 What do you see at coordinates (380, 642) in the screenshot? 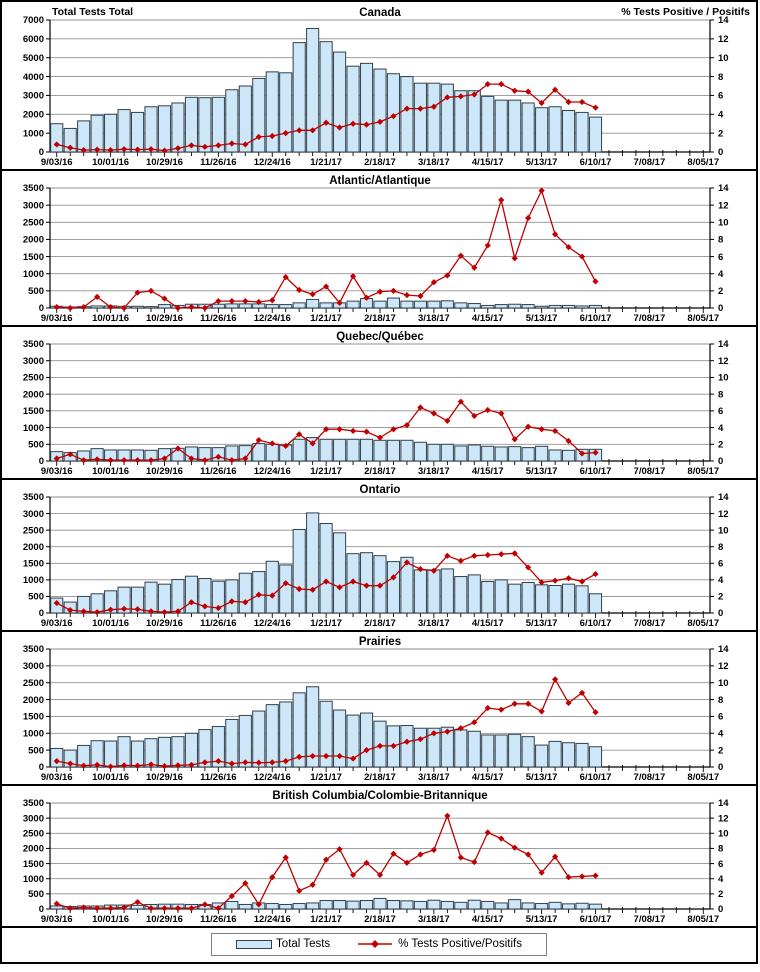
I see `svg-text: Prairies` at bounding box center [380, 642].